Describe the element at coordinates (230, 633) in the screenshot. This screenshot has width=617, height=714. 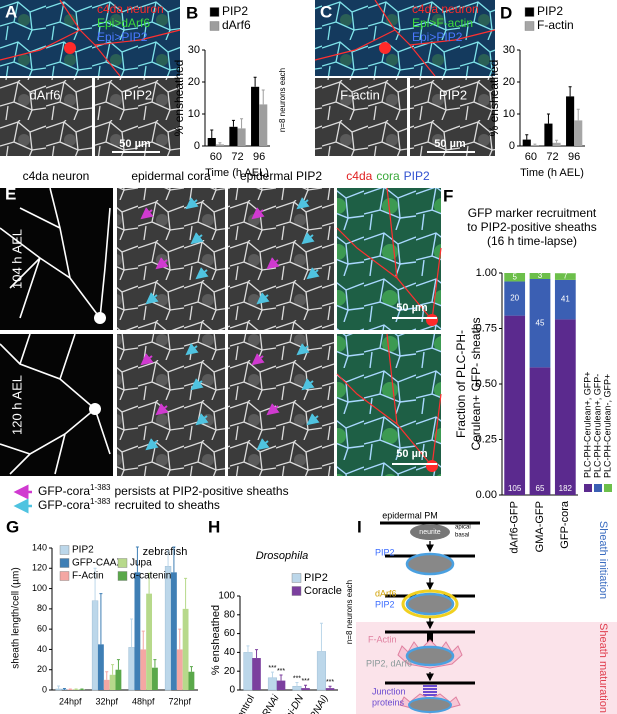
I see `y-tick-label: 60` at that location.